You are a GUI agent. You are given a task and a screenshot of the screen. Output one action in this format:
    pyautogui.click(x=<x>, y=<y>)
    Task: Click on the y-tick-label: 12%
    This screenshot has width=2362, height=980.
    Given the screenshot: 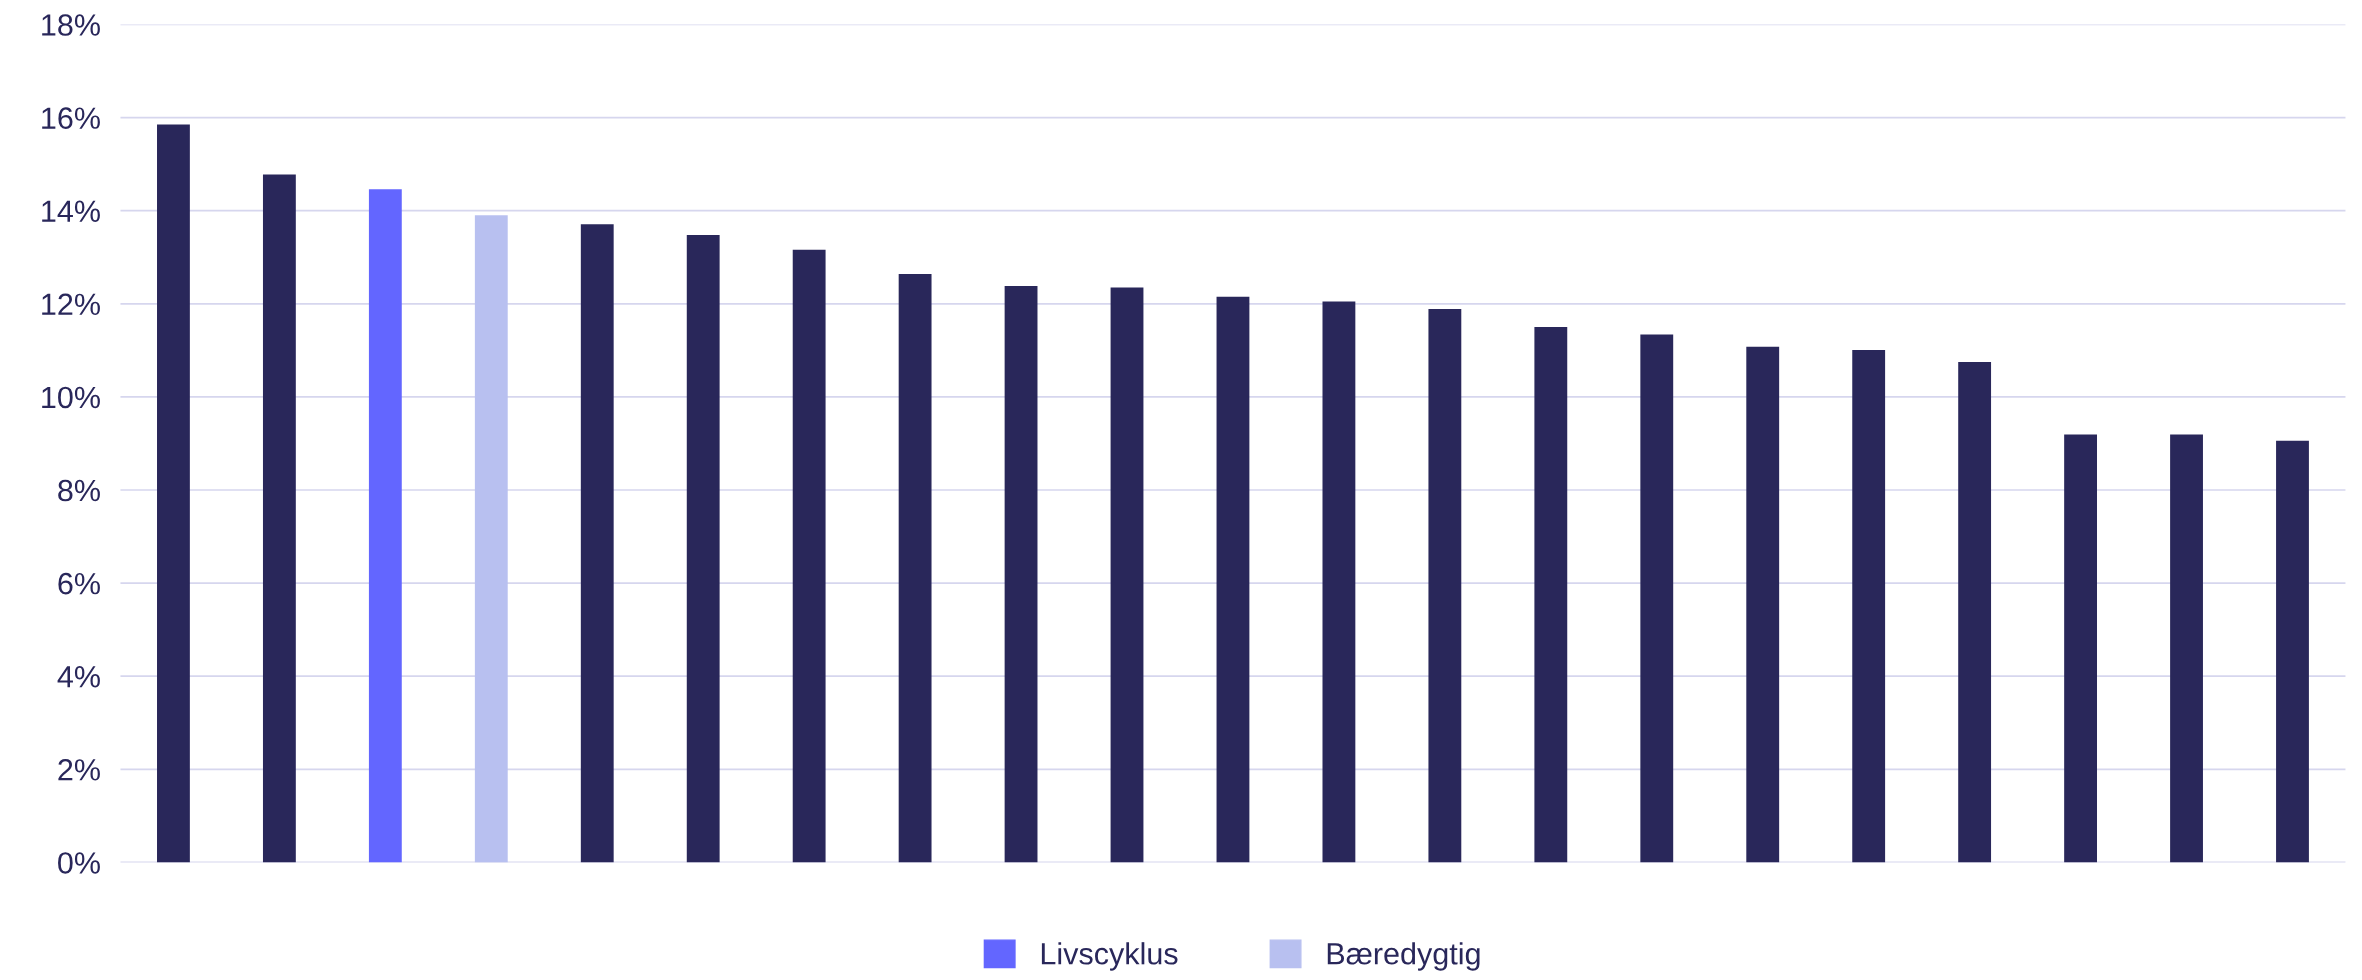 What is the action you would take?
    pyautogui.click(x=71, y=304)
    